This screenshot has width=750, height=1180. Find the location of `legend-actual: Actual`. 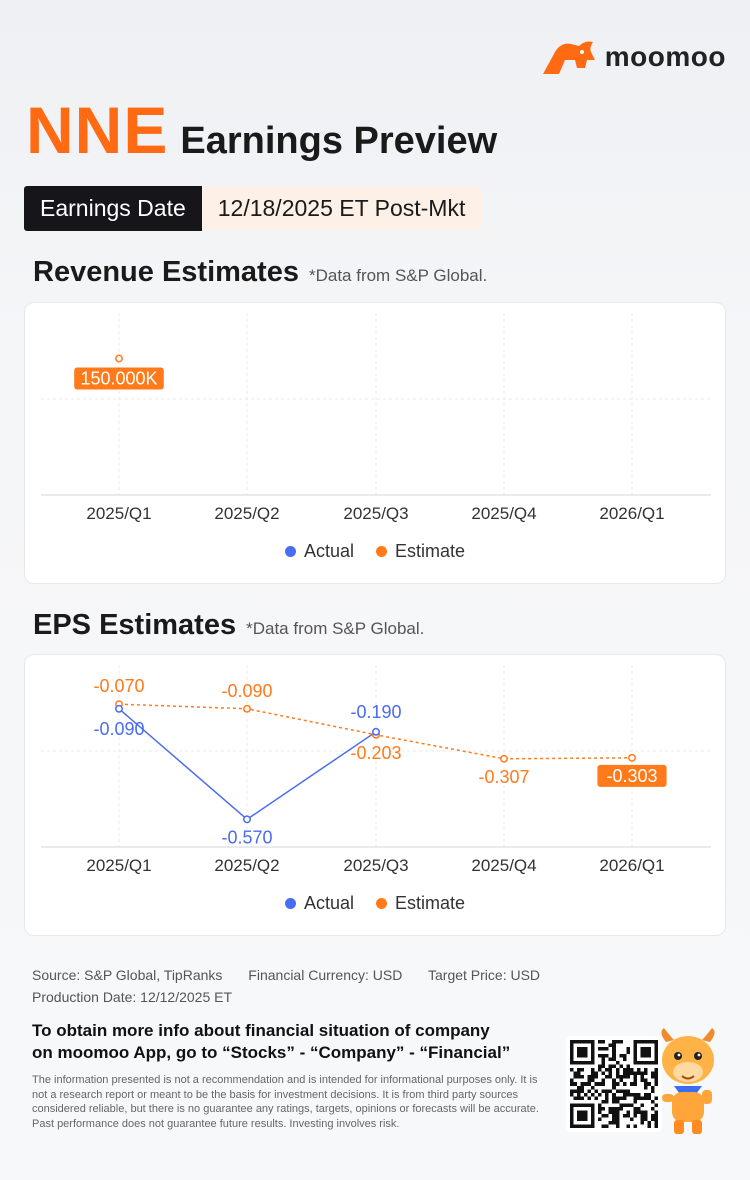

legend-actual: Actual is located at coordinates (319, 551).